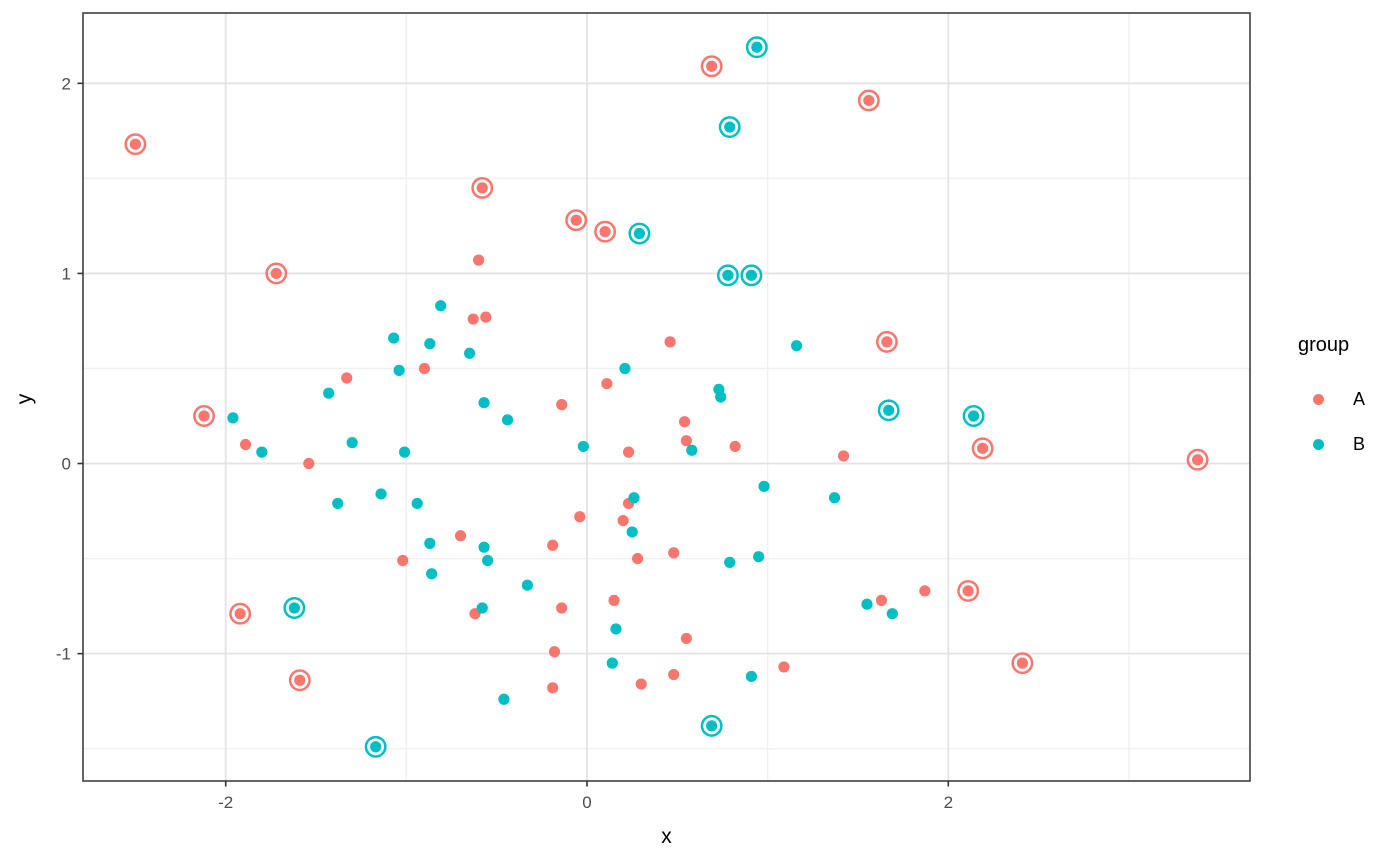 The width and height of the screenshot is (1400, 866). What do you see at coordinates (666, 836) in the screenshot?
I see `x-axis-title: x` at bounding box center [666, 836].